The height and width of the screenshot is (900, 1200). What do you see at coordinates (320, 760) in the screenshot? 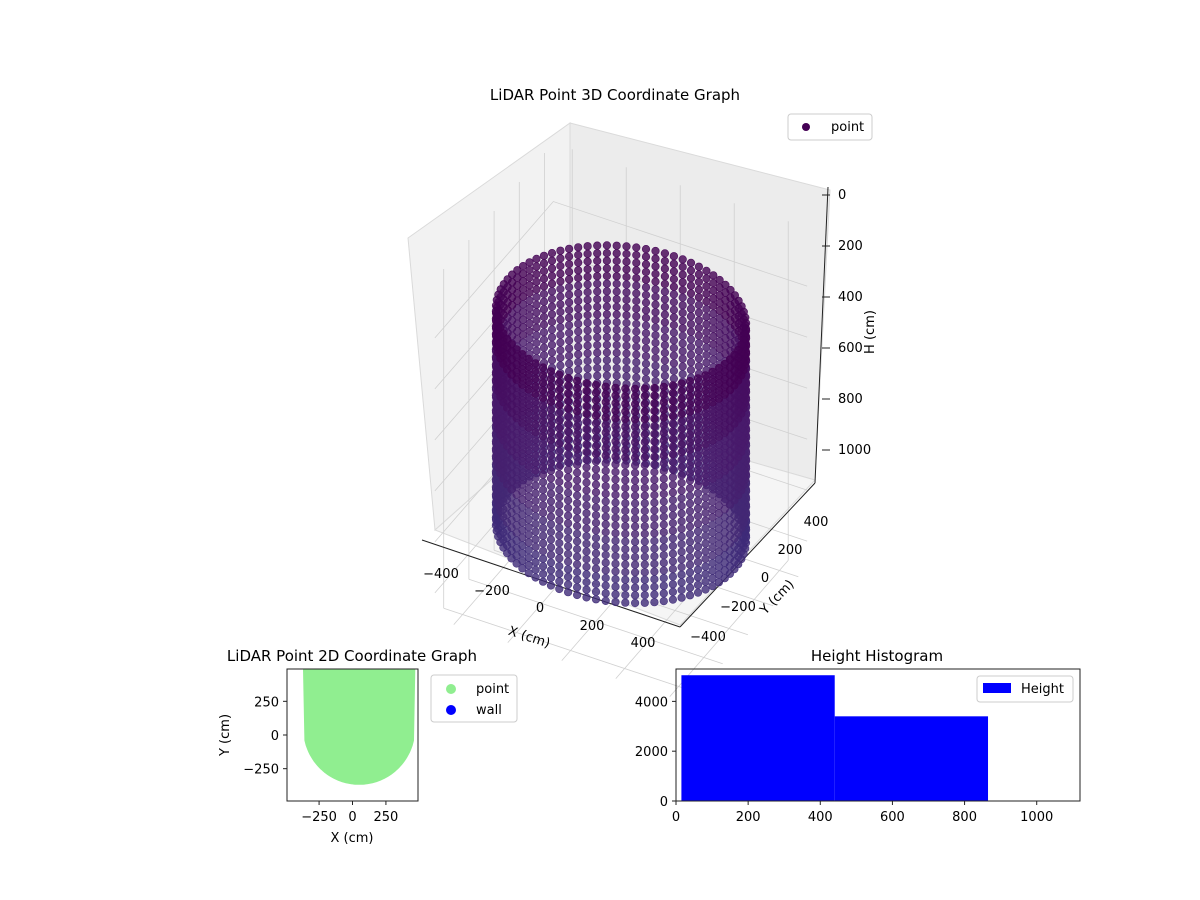
I see `ticks-2d: −250 0 250 −250 0 250` at bounding box center [320, 760].